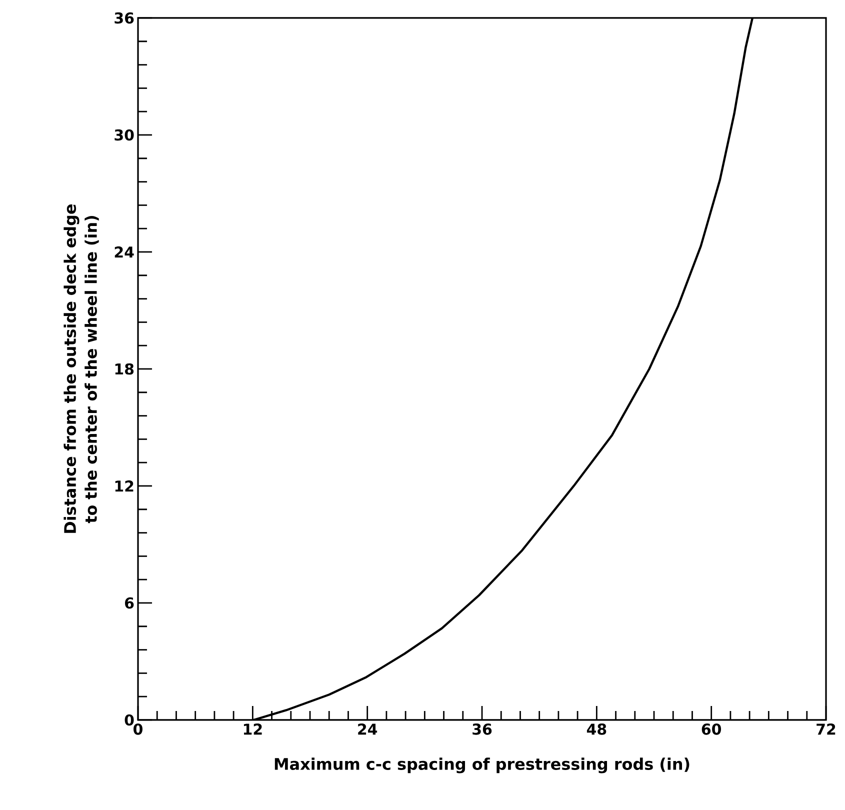 This screenshot has width=845, height=810. Describe the element at coordinates (826, 729) in the screenshot. I see `x-tick-label: 72` at that location.